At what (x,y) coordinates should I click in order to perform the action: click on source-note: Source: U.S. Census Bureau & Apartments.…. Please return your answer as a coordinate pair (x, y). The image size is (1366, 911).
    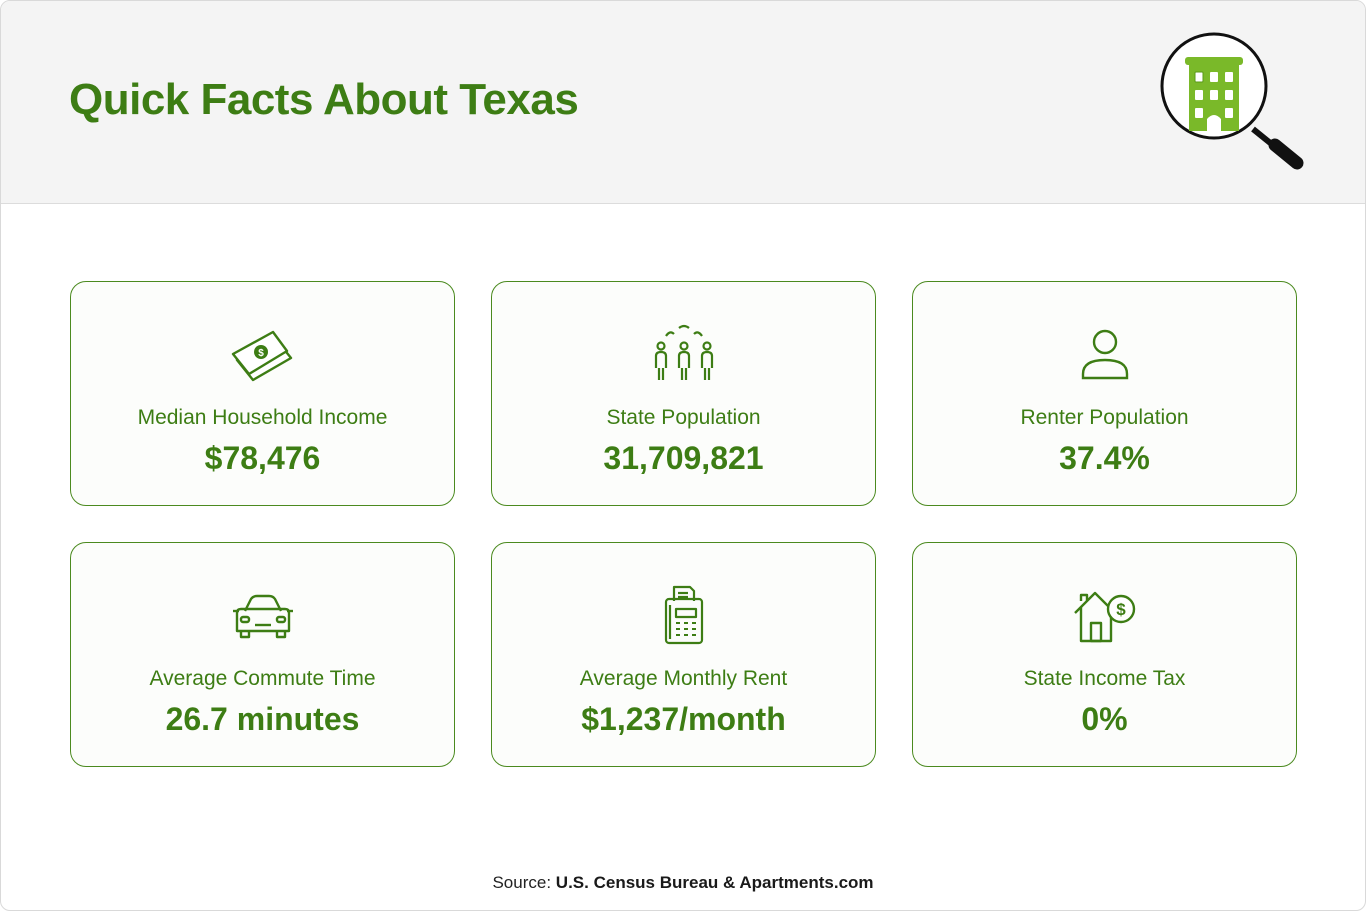
    Looking at the image, I should click on (683, 883).